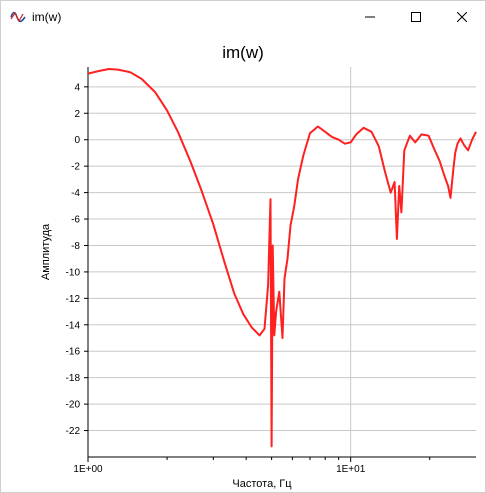  I want to click on minimize-icon, so click(370, 16).